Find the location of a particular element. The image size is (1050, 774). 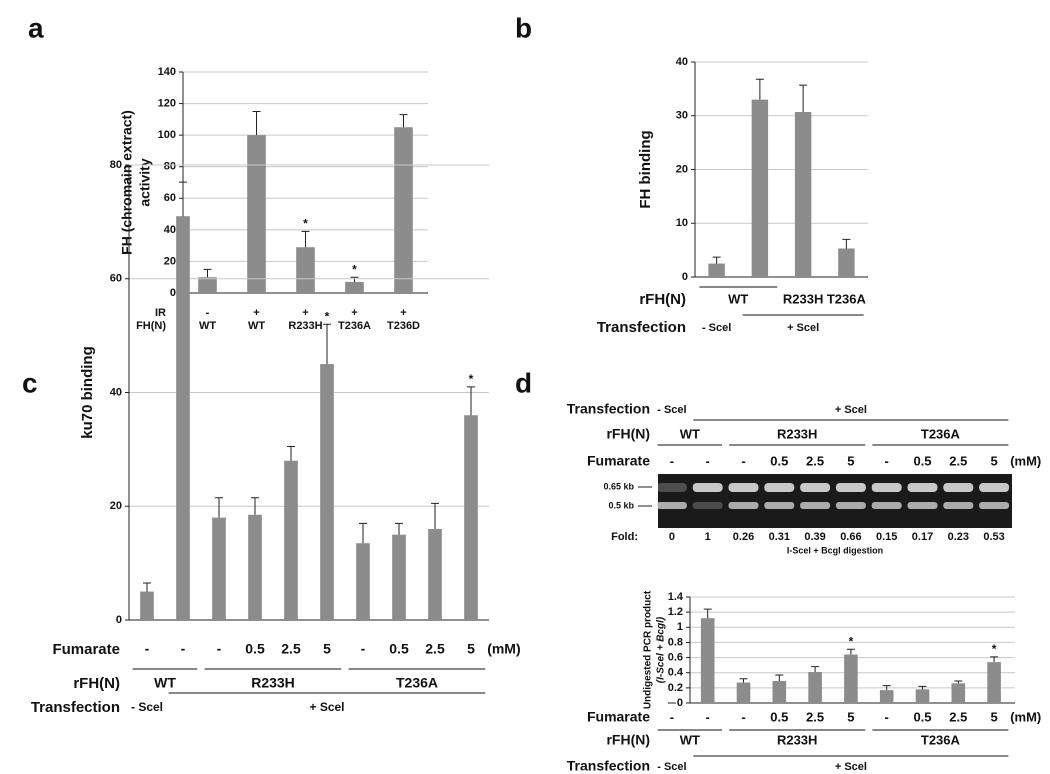

y-axis-label: FH binding is located at coordinates (645, 169).